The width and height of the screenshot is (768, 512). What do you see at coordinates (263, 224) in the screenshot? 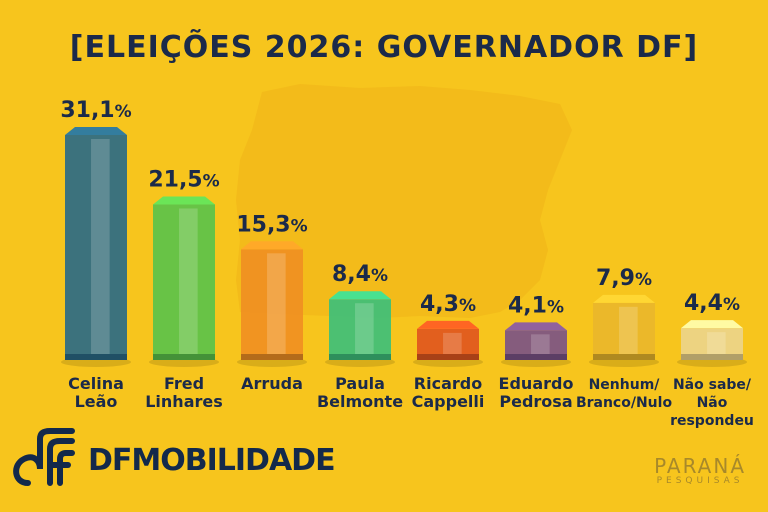
I see `value-number: 15,3` at bounding box center [263, 224].